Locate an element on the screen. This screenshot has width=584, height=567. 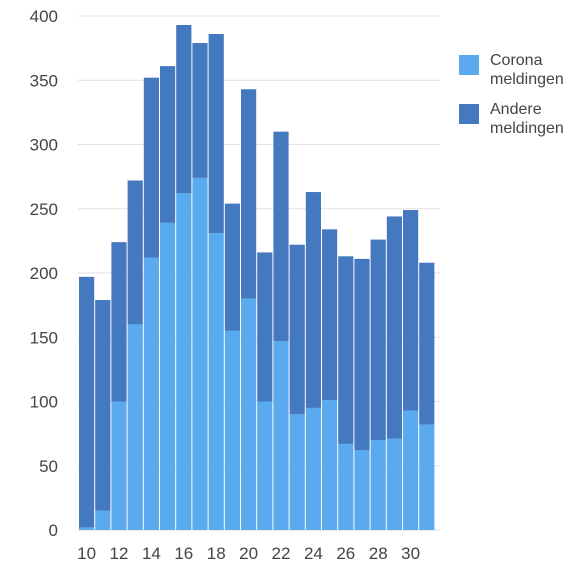
y-tick-label: 300 is located at coordinates (44, 145).